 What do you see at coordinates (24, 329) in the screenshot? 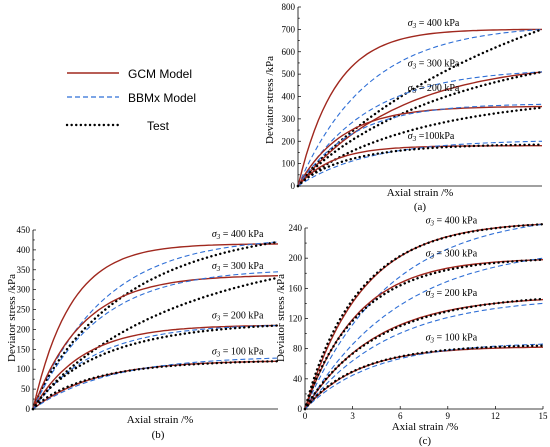
I see `panel-b-ytick-label: 200` at bounding box center [24, 329].